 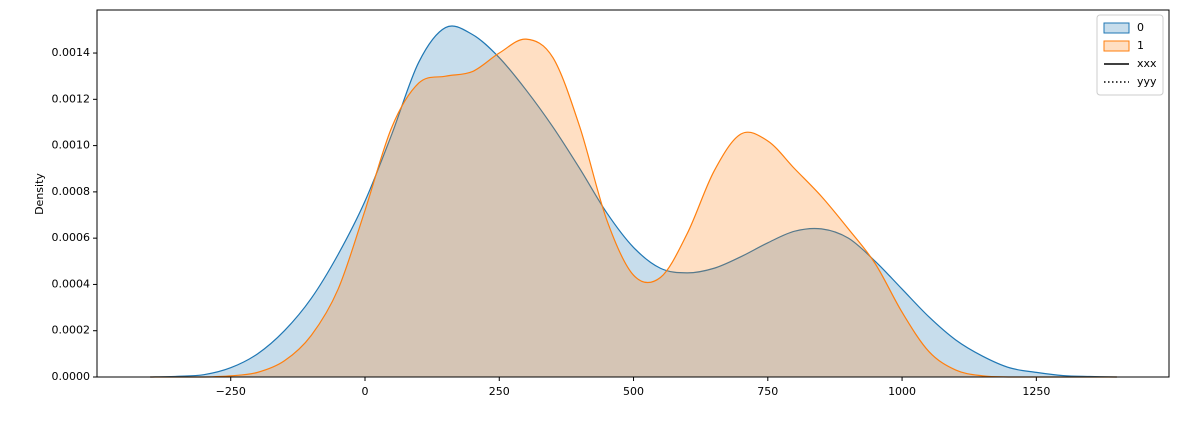 I want to click on x-tick-label: 1250, so click(x=1036, y=391).